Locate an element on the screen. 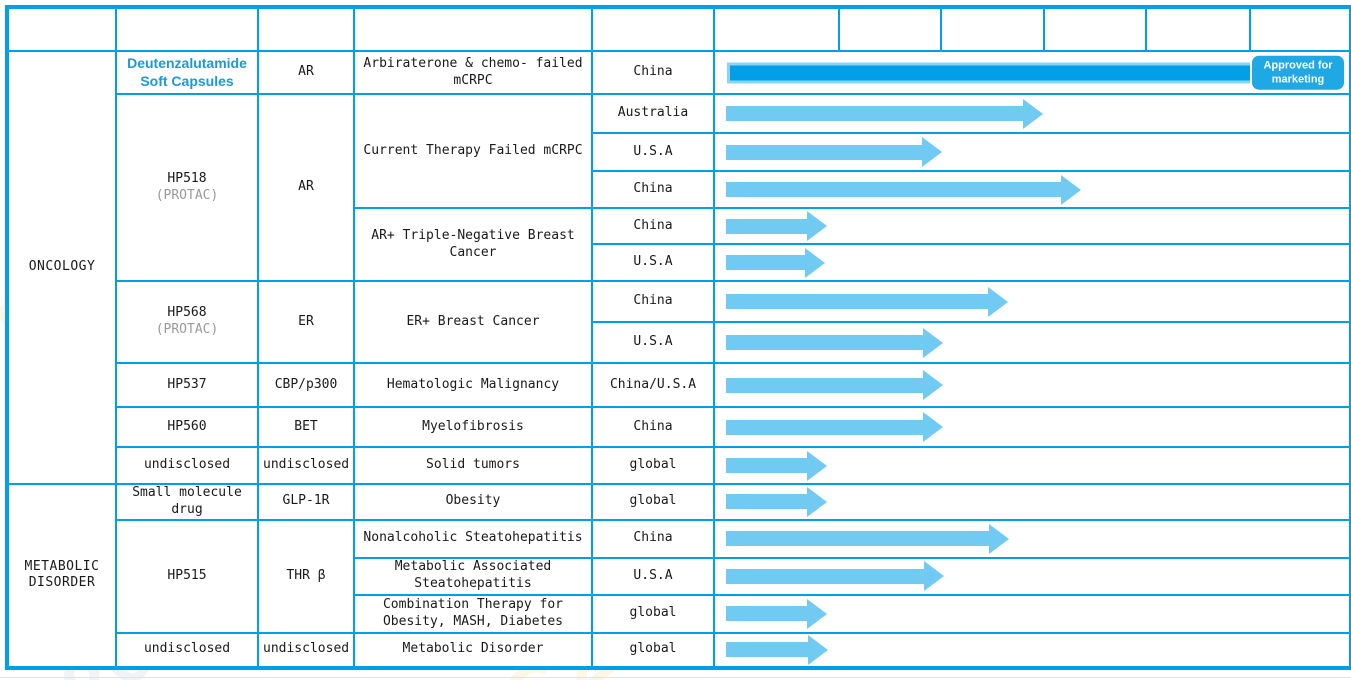 This screenshot has height=680, width=1351. header-product: Product is located at coordinates (187, 29).